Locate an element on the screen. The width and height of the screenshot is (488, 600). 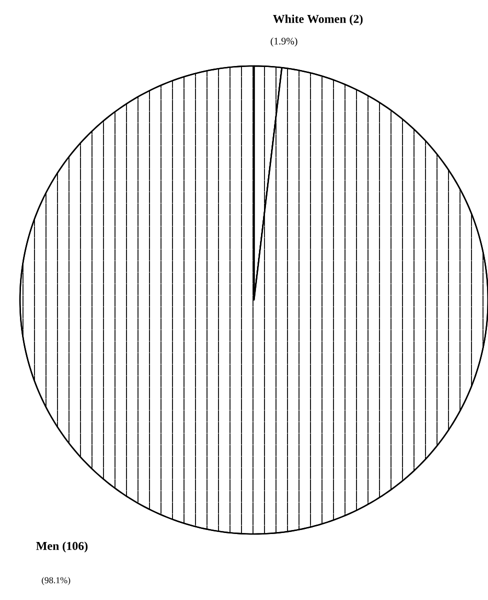
data-label: (1.9%) is located at coordinates (284, 42).